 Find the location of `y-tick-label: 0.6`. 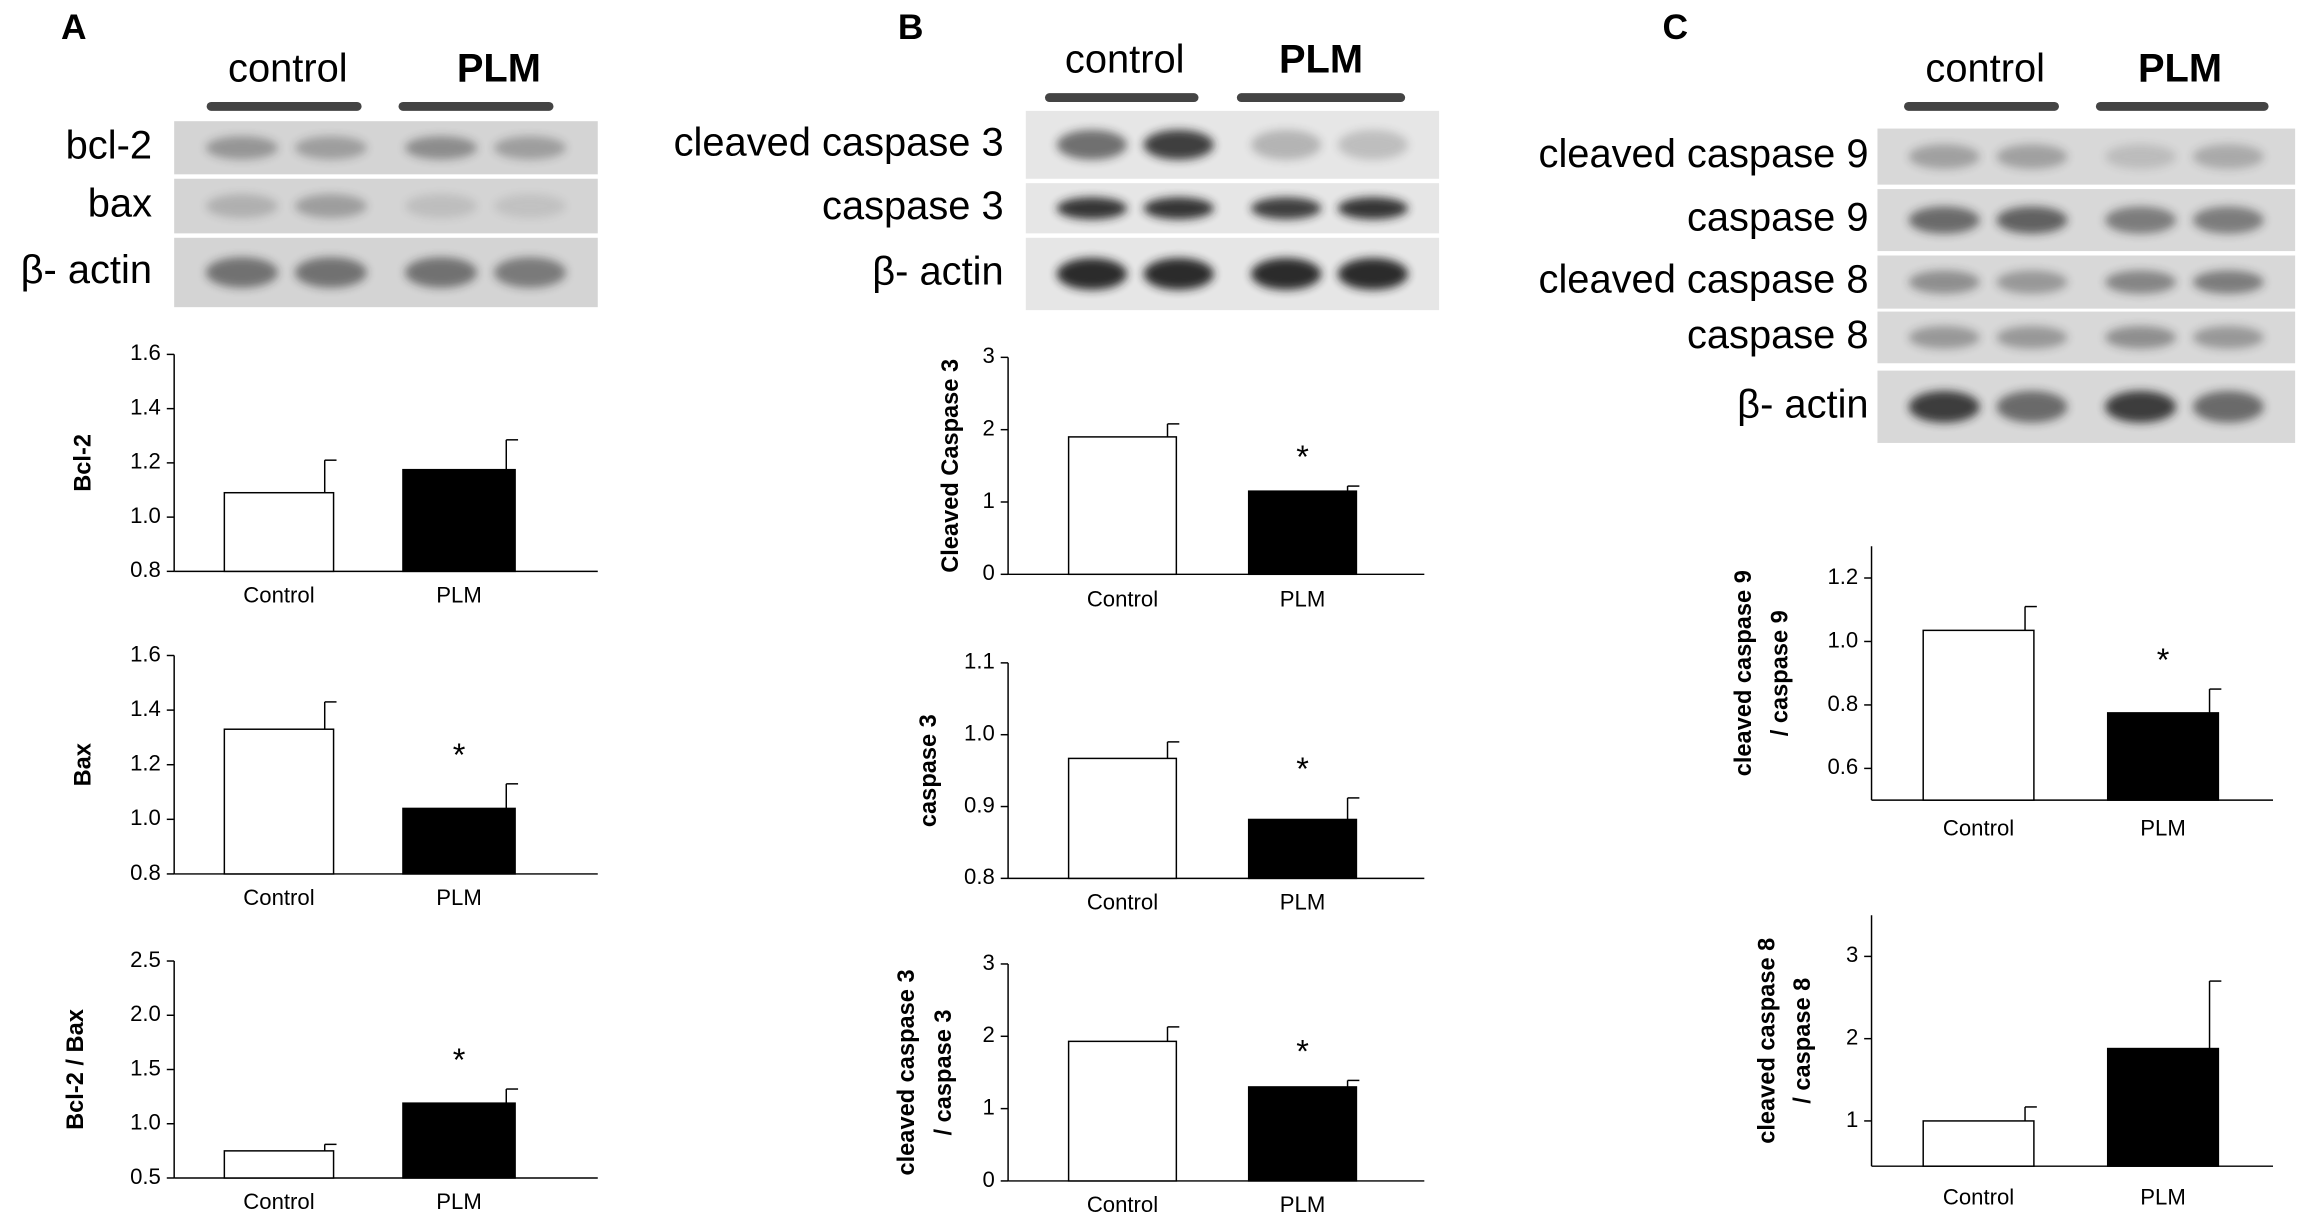

y-tick-label: 0.6 is located at coordinates (1842, 766).